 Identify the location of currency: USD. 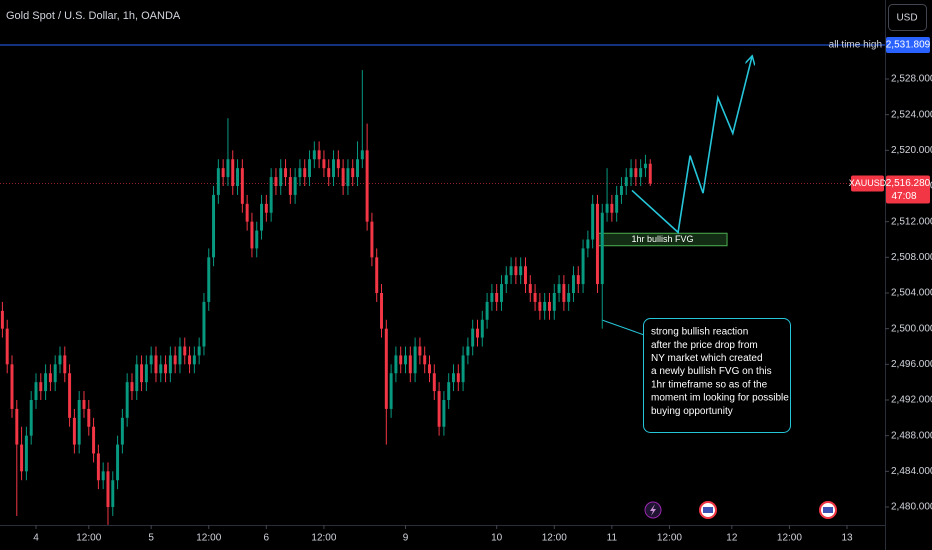
(906, 18).